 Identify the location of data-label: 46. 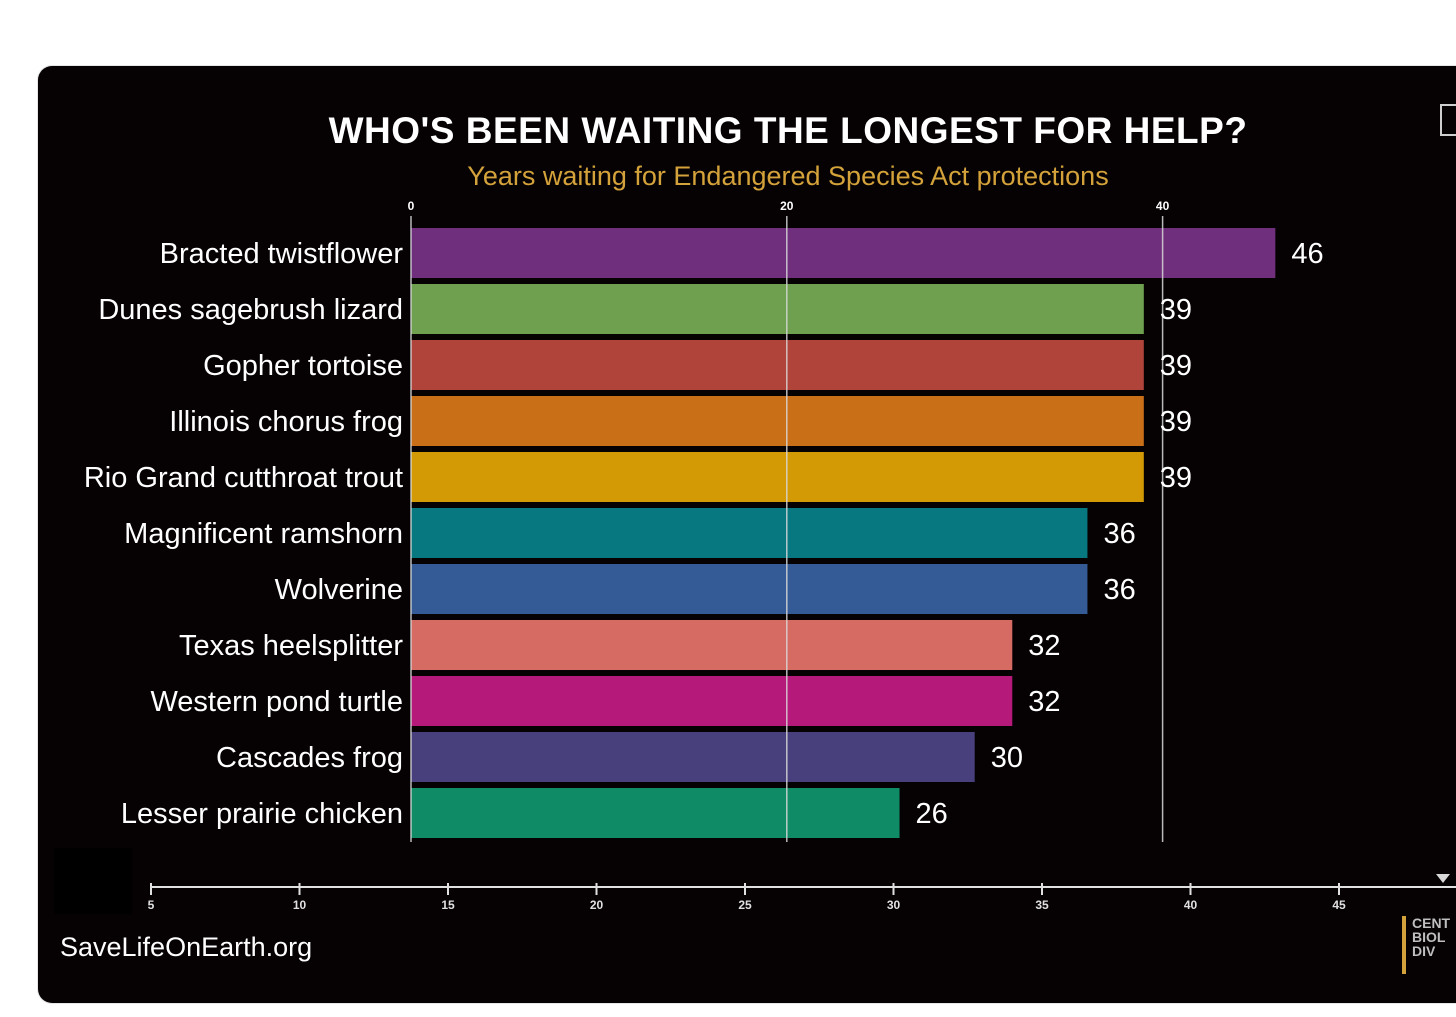
(1307, 254).